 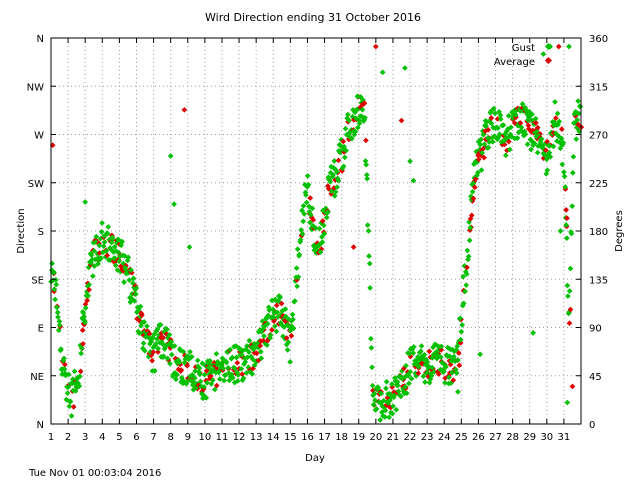 I want to click on x-tick-label: 29, so click(x=529, y=437).